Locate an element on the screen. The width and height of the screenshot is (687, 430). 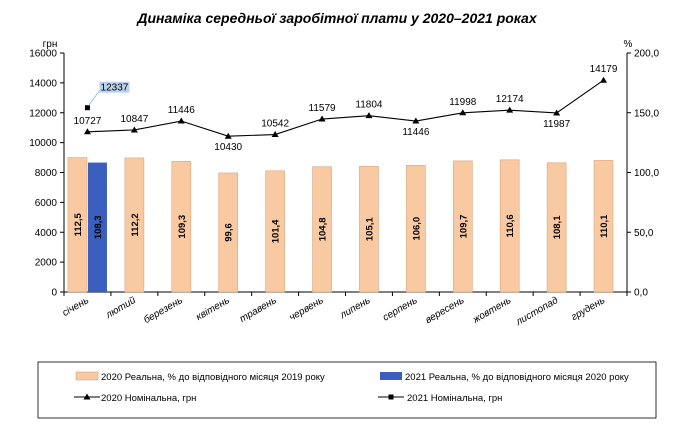
x-tick-label: травень is located at coordinates (258, 310).